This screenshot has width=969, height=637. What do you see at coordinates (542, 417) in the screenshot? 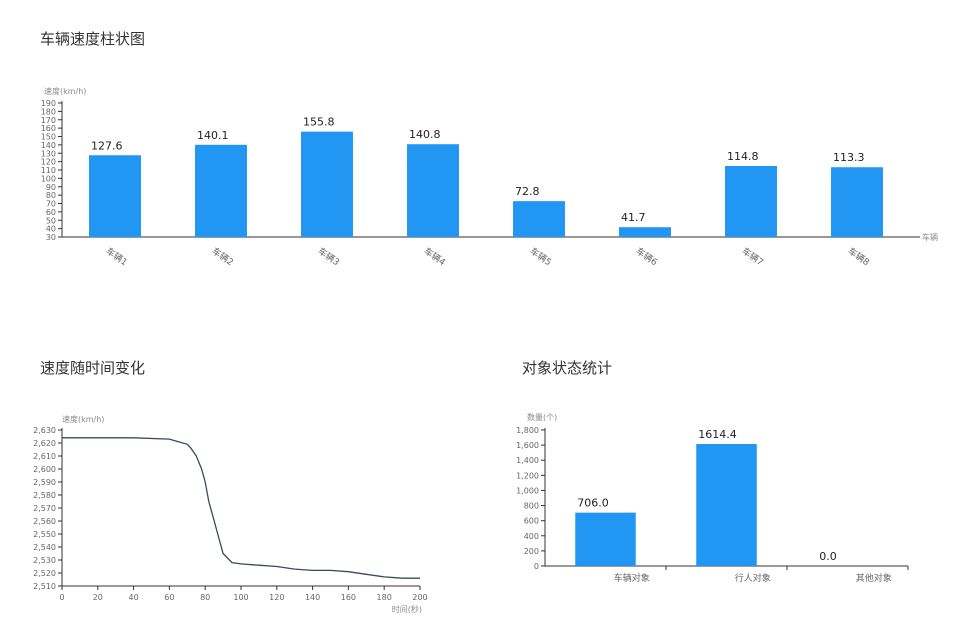
I see `chart3-ylabel: 数量(个)` at bounding box center [542, 417].